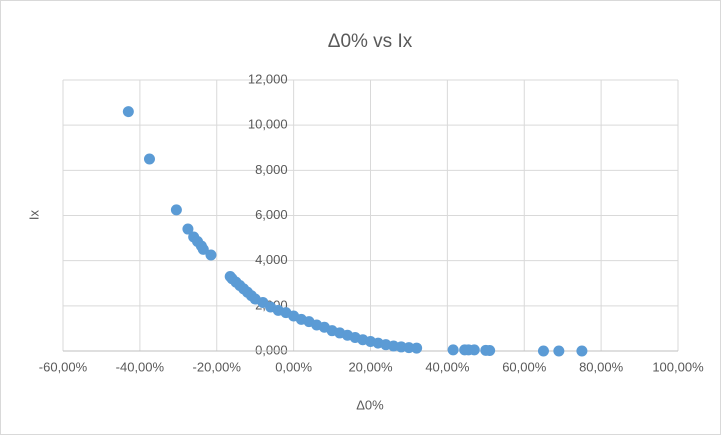 This screenshot has width=721, height=435. What do you see at coordinates (63, 366) in the screenshot?
I see `x-tick-label: -60,00%` at bounding box center [63, 366].